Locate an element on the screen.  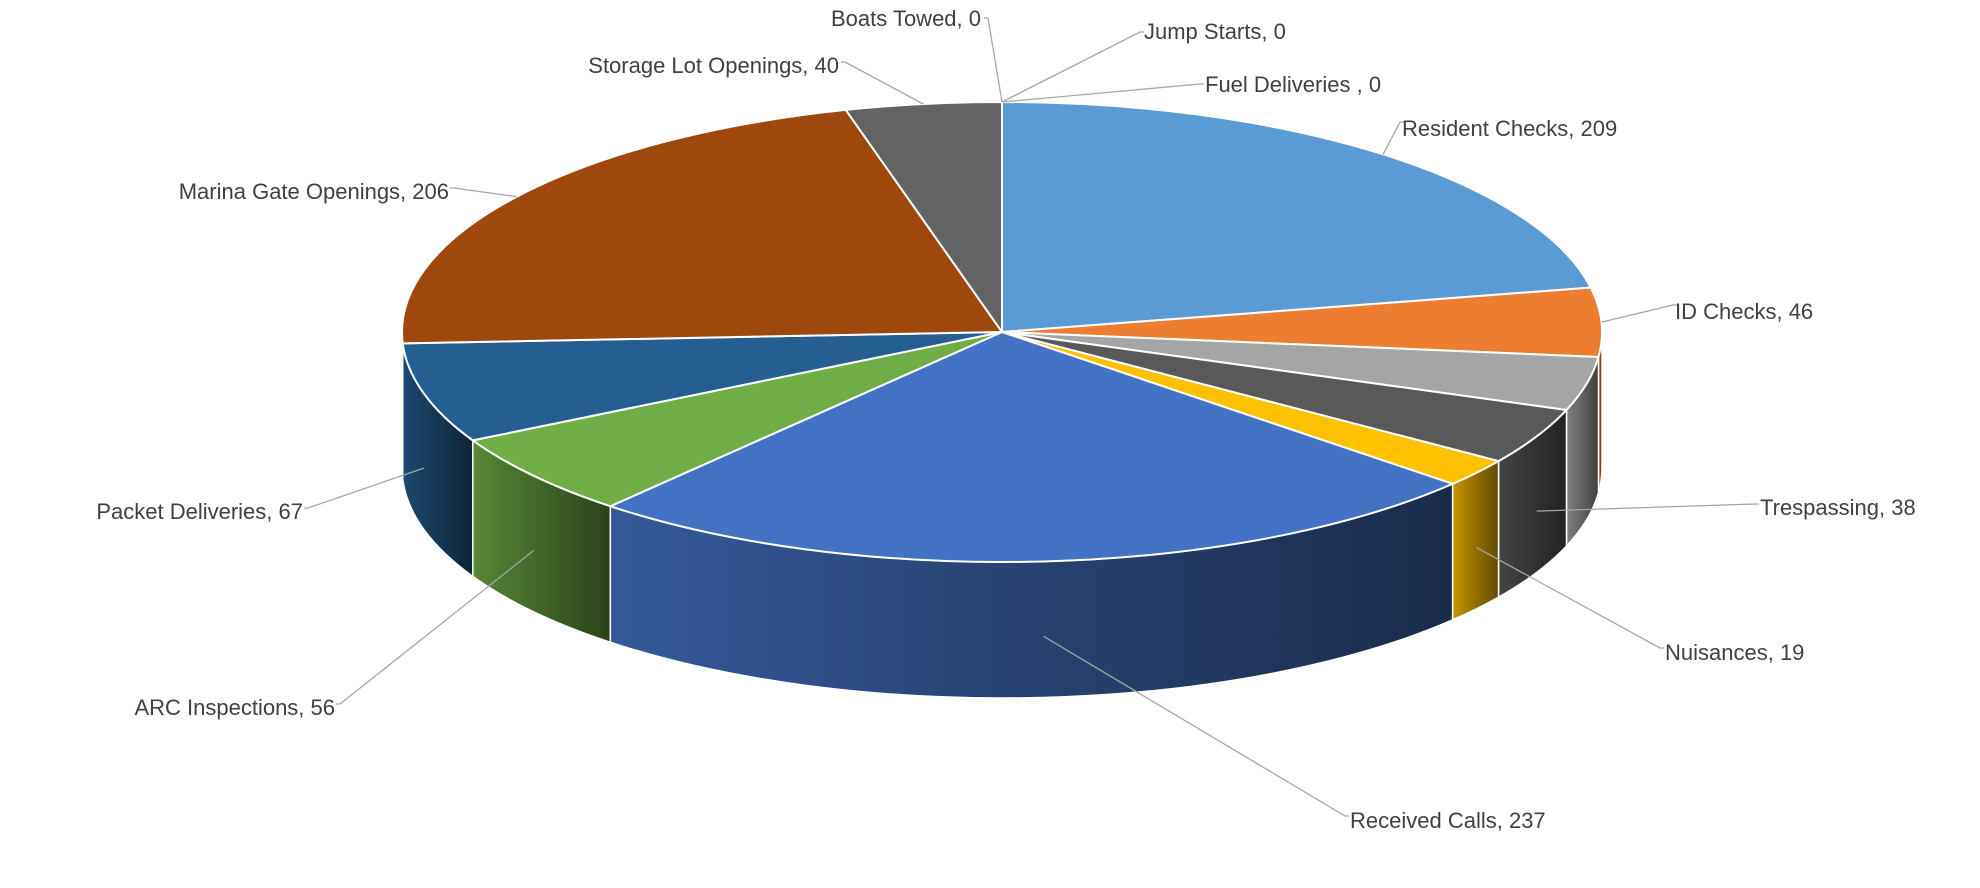
leader-line-fuel-deliveries is located at coordinates (1102, 93).